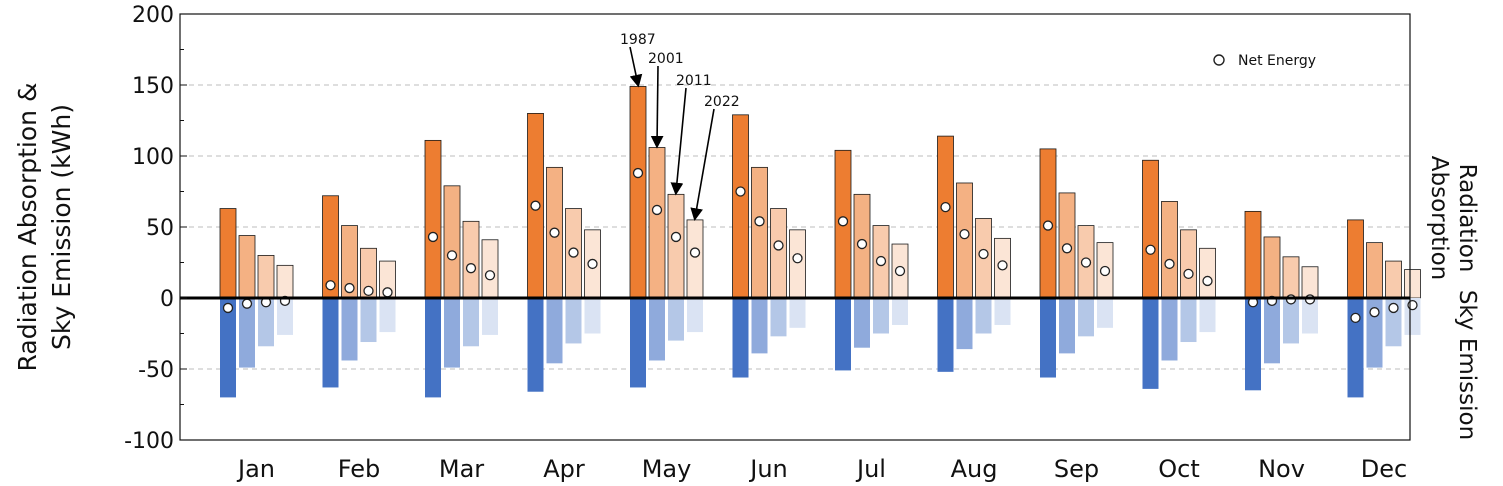  Describe the element at coordinates (153, 86) in the screenshot. I see `y-tick-label: 150` at that location.